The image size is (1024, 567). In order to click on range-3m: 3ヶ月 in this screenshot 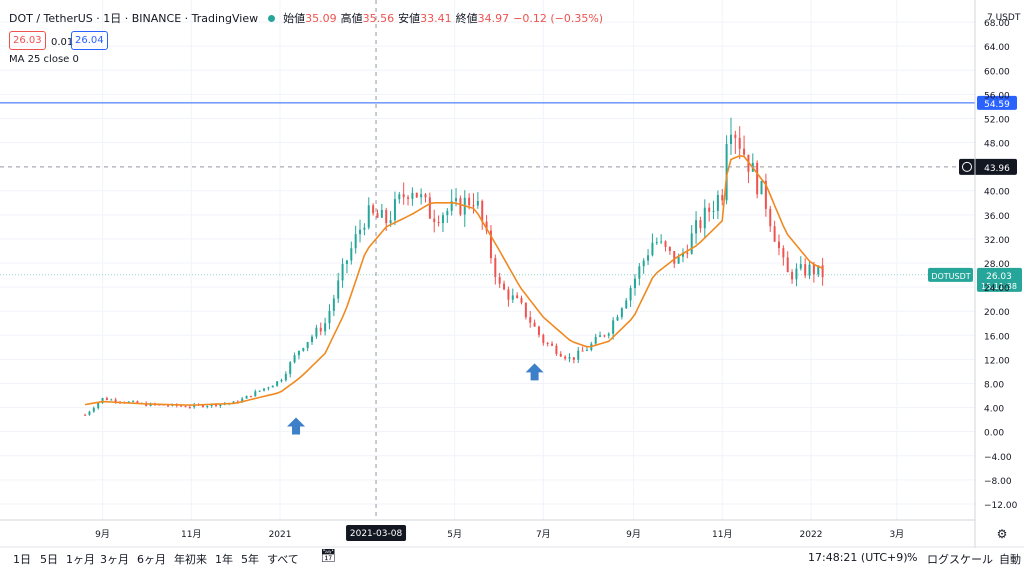, I will do `click(114, 559)`.